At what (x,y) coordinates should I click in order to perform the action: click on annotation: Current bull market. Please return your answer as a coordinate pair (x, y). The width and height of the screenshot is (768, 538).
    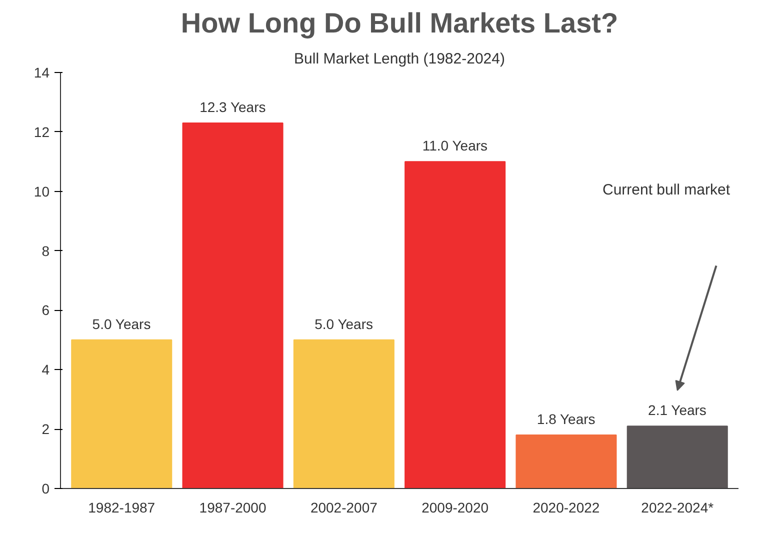
    Looking at the image, I should click on (666, 190).